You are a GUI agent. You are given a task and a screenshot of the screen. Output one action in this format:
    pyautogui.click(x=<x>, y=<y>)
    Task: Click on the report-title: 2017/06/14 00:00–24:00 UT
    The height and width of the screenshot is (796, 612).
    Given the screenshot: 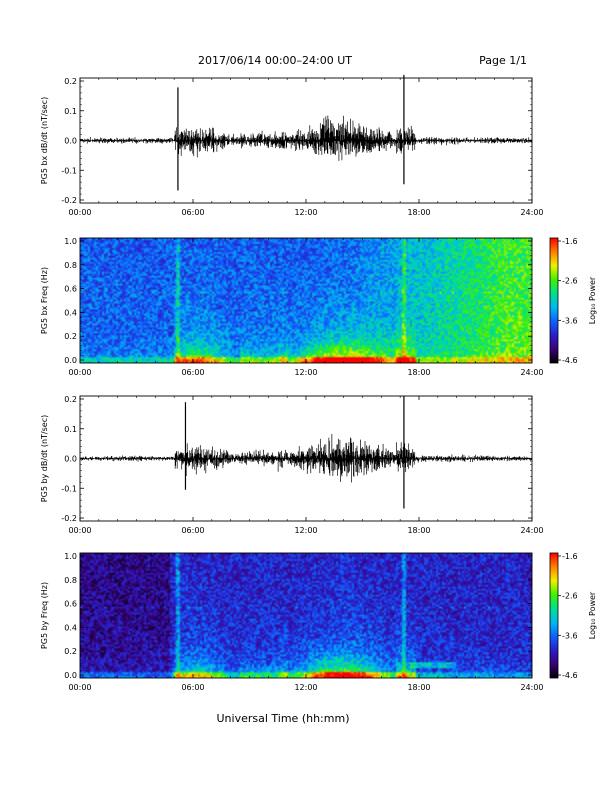 What is the action you would take?
    pyautogui.click(x=275, y=60)
    